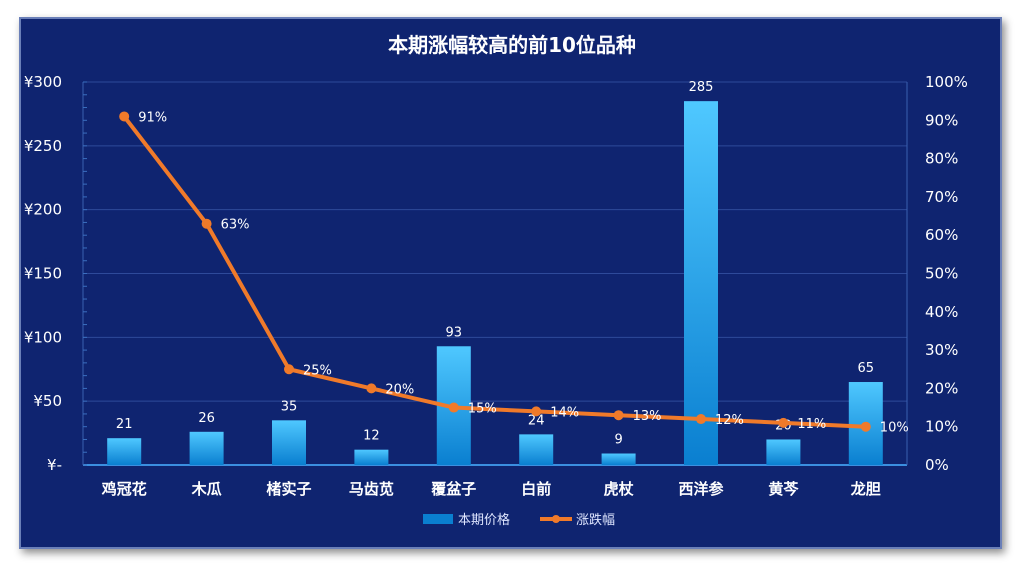  Describe the element at coordinates (865, 489) in the screenshot. I see `category-label: 龙胆` at that location.